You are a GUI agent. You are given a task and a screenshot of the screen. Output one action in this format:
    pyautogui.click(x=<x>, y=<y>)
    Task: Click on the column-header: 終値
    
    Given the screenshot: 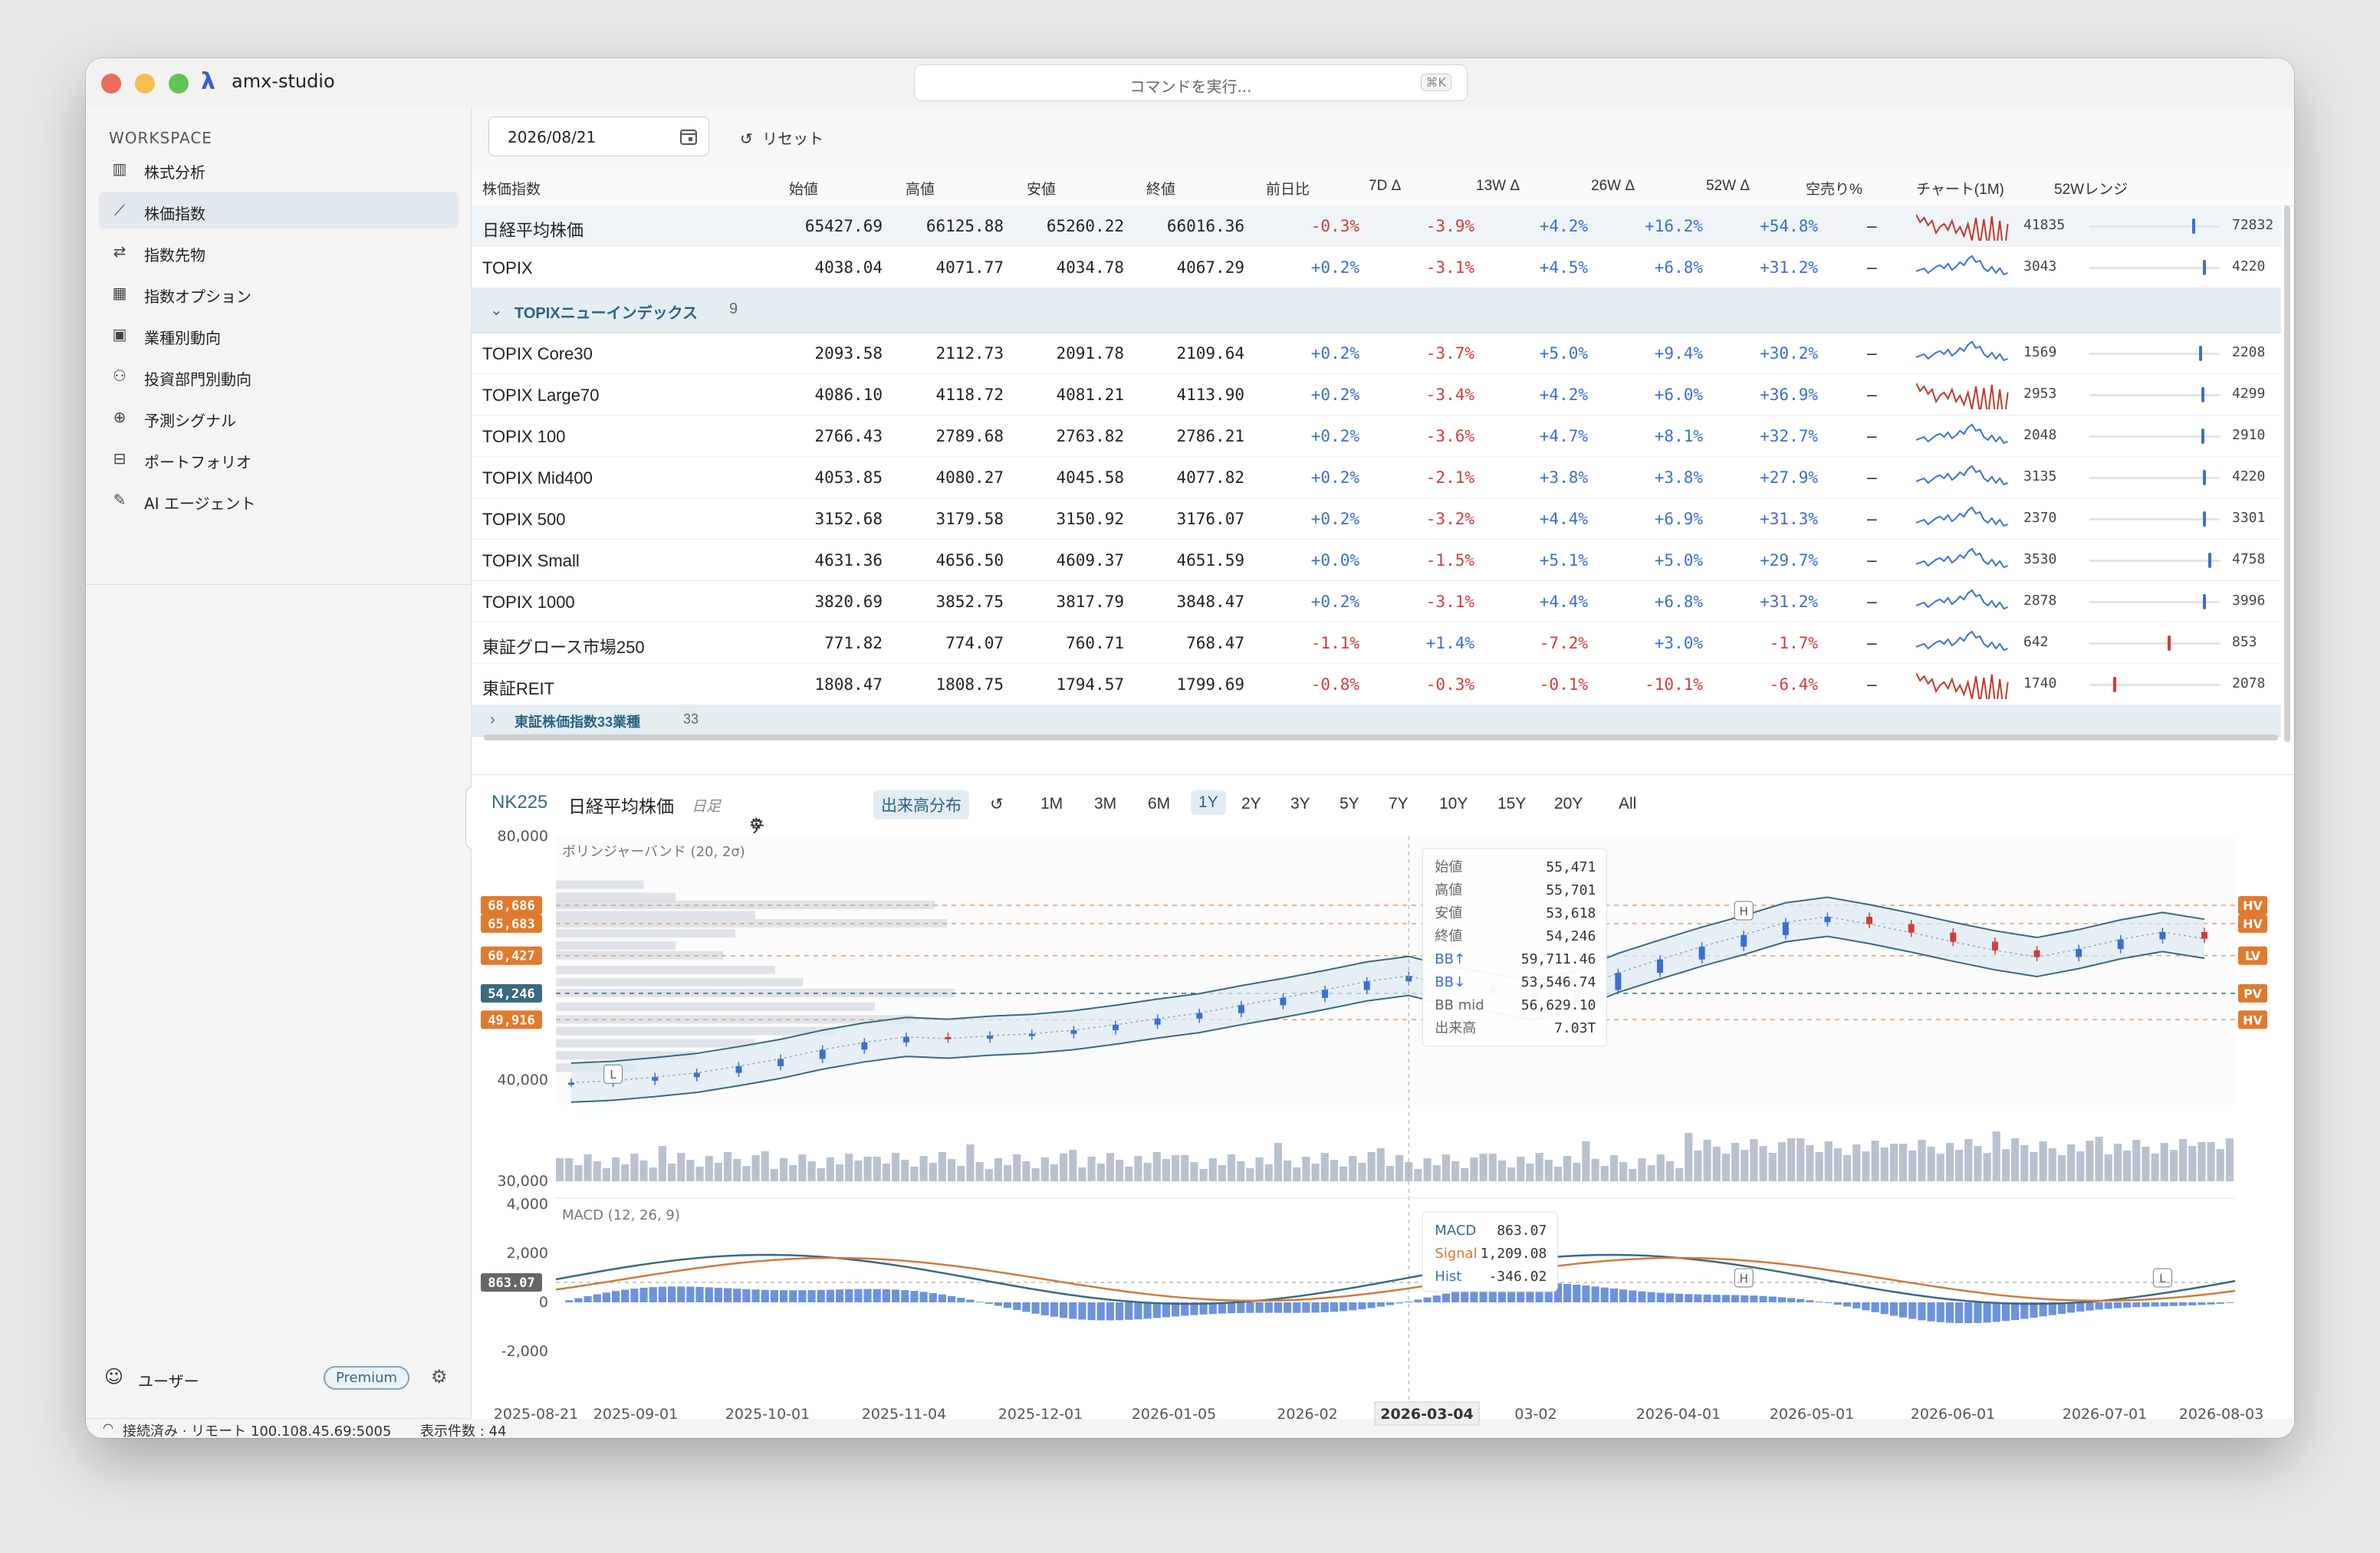 What is the action you would take?
    pyautogui.click(x=1161, y=190)
    